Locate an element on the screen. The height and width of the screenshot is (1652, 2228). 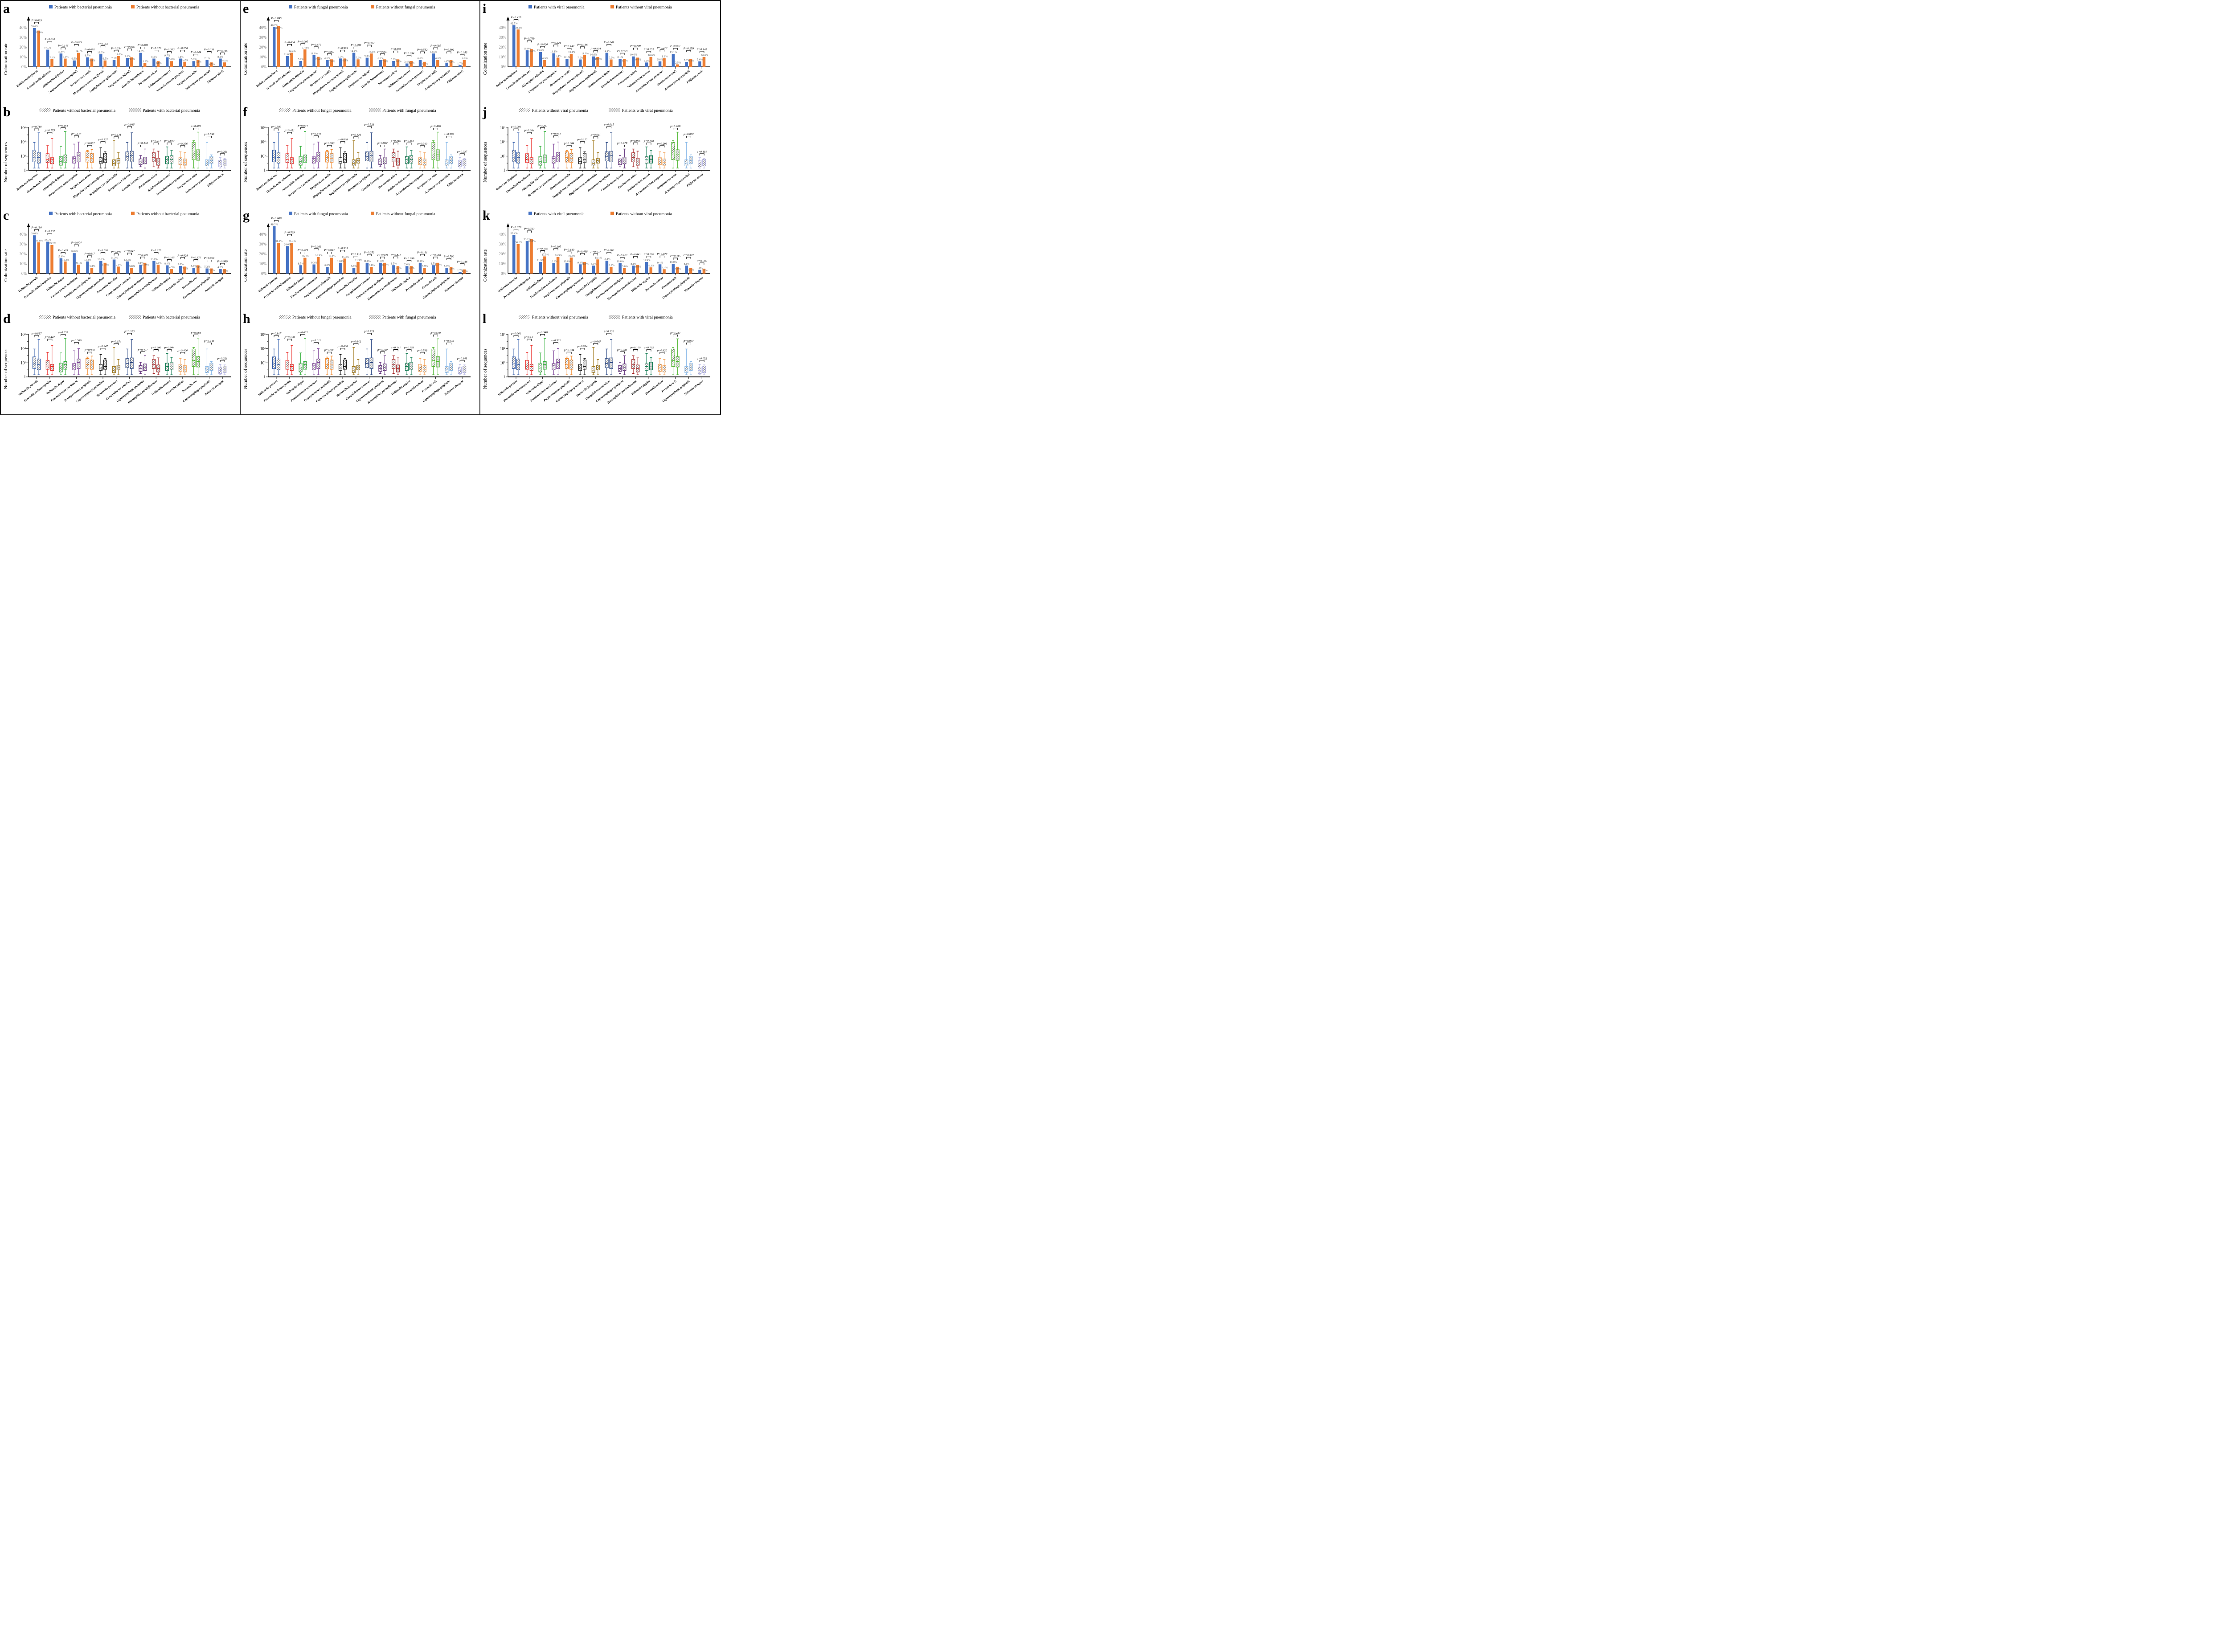
pvalue-label: p=0.221 is located at coordinates (223, 358).